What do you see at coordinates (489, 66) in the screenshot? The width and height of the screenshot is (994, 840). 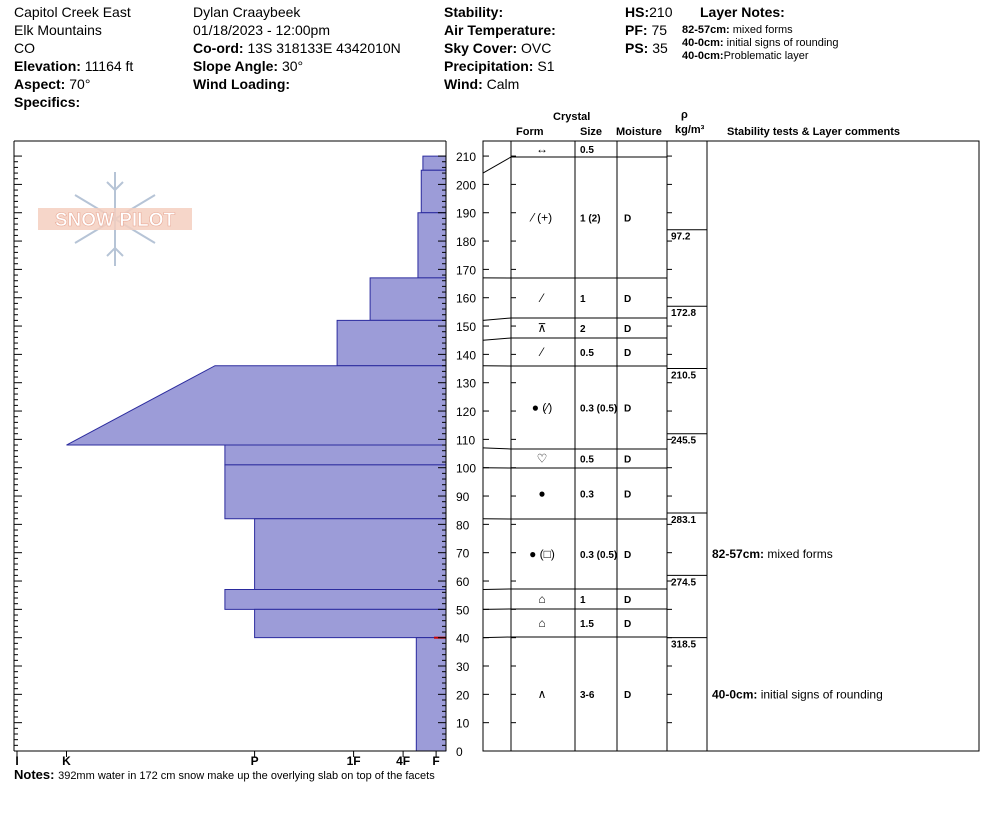 I see `precip-label: Precipitation:` at bounding box center [489, 66].